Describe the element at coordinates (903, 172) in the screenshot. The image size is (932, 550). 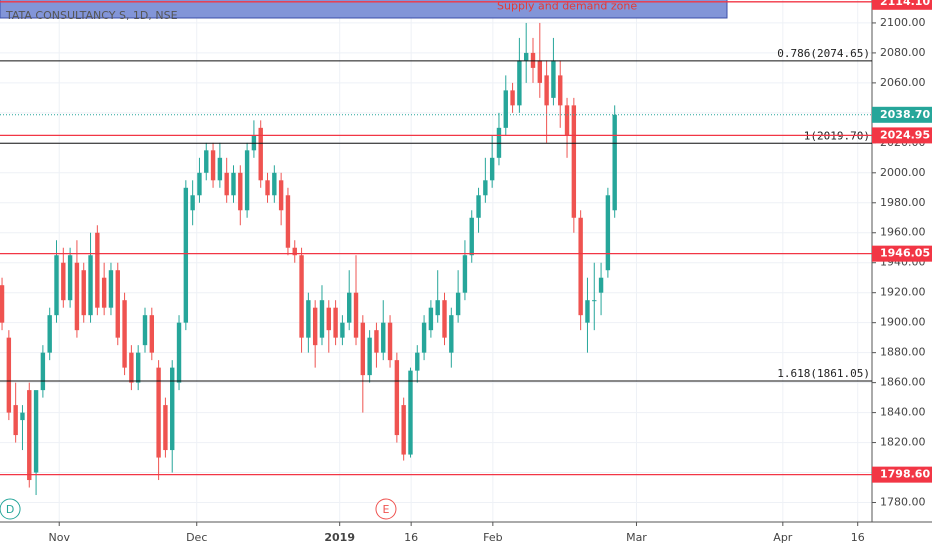
I see `y-tick-label: 2000.00` at that location.